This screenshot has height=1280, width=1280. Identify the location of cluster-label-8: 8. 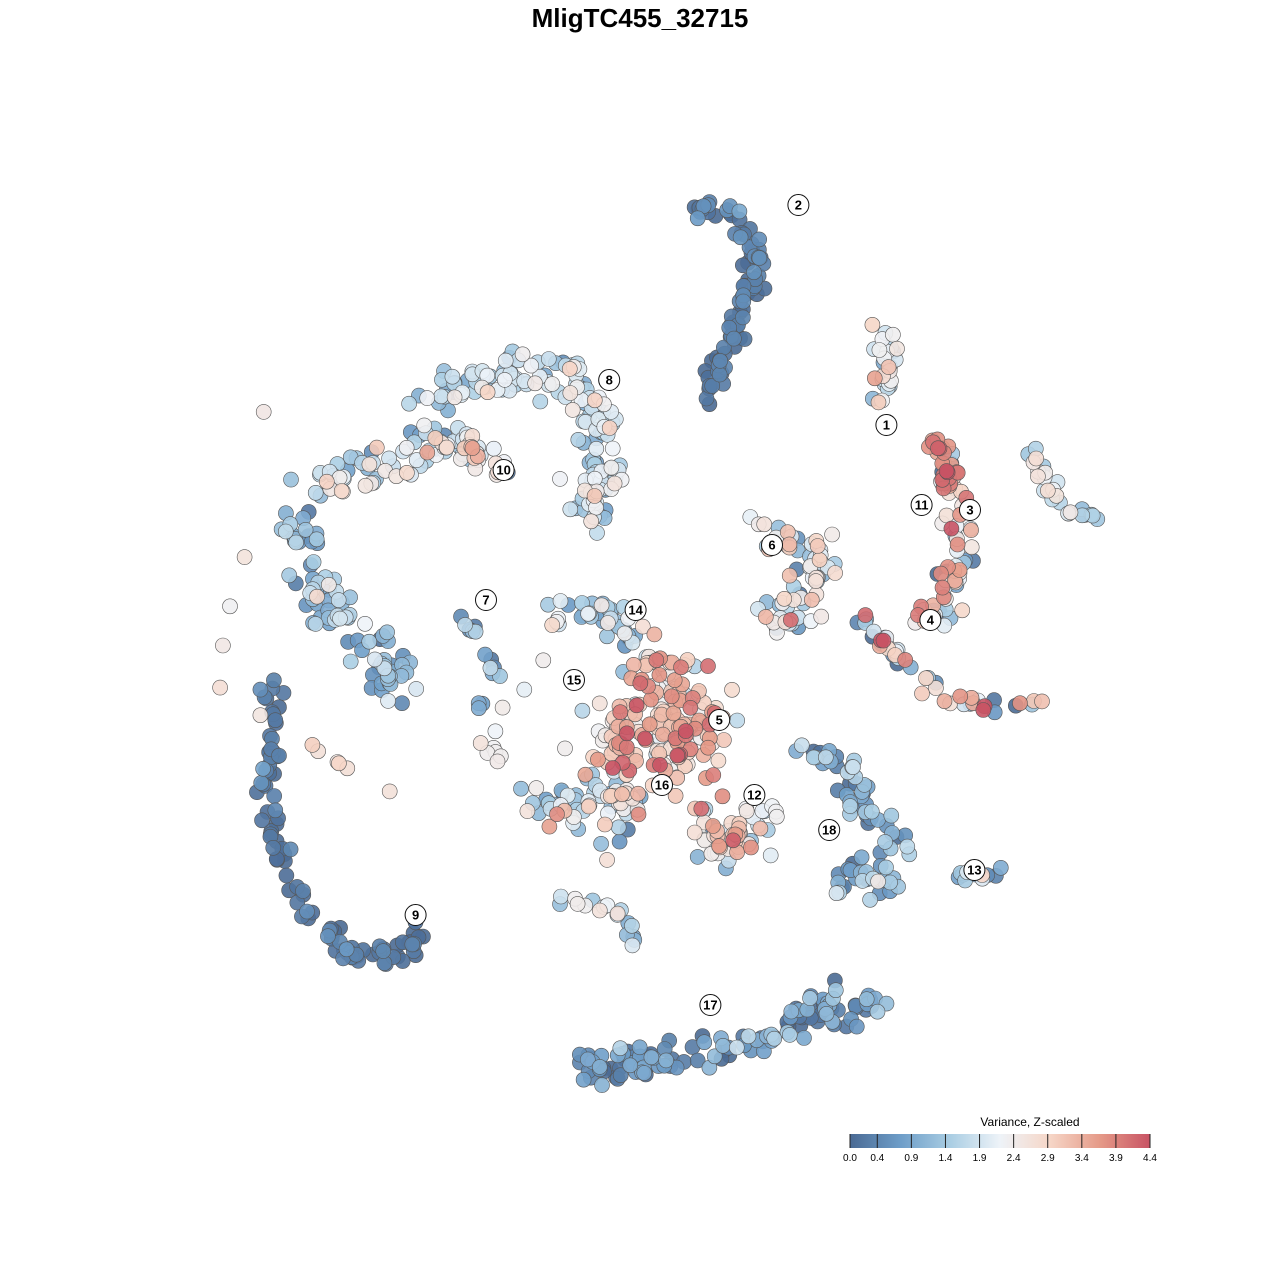
(609, 380).